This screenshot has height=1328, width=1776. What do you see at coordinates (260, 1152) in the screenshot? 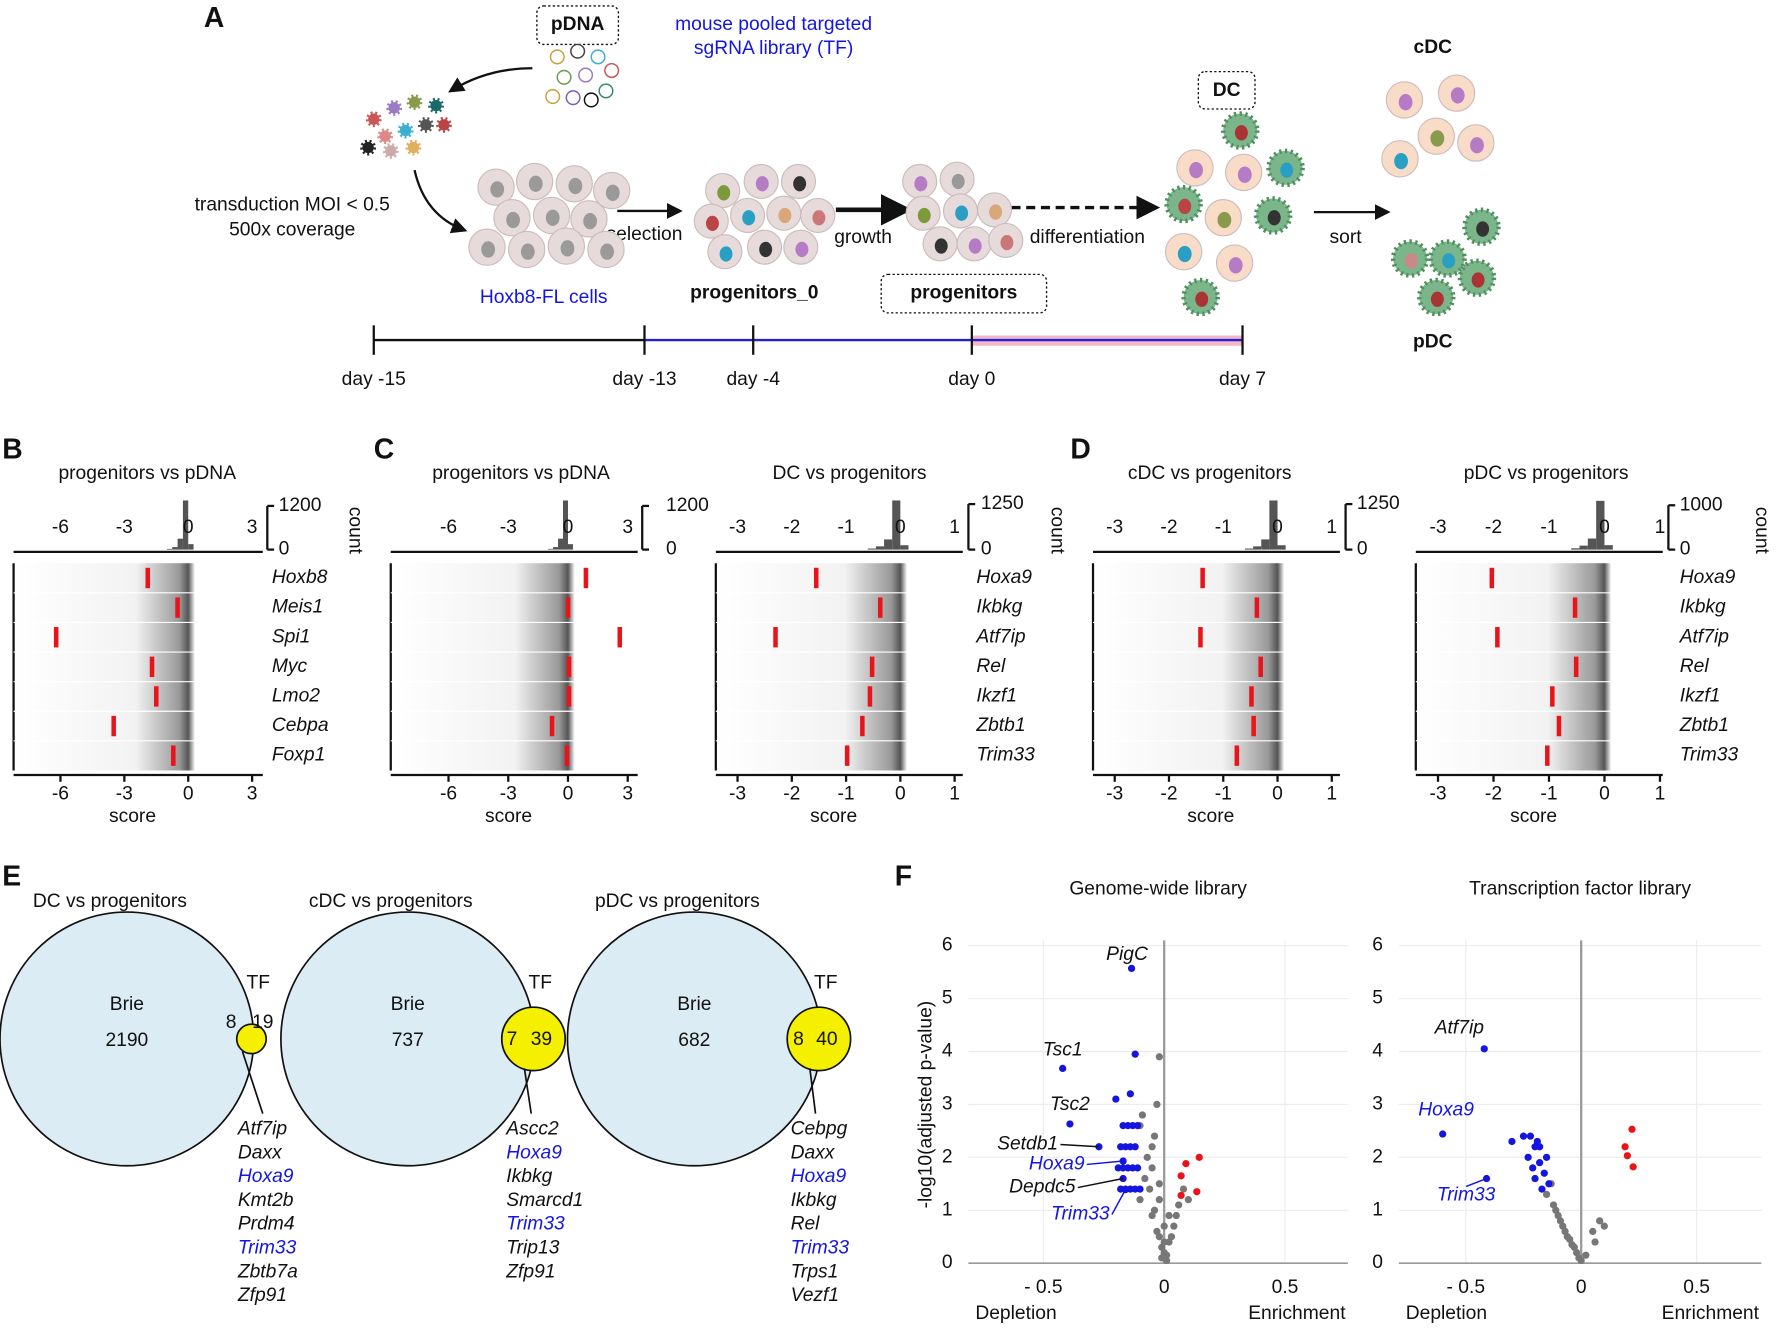
I see `gene-label: Daxx` at bounding box center [260, 1152].